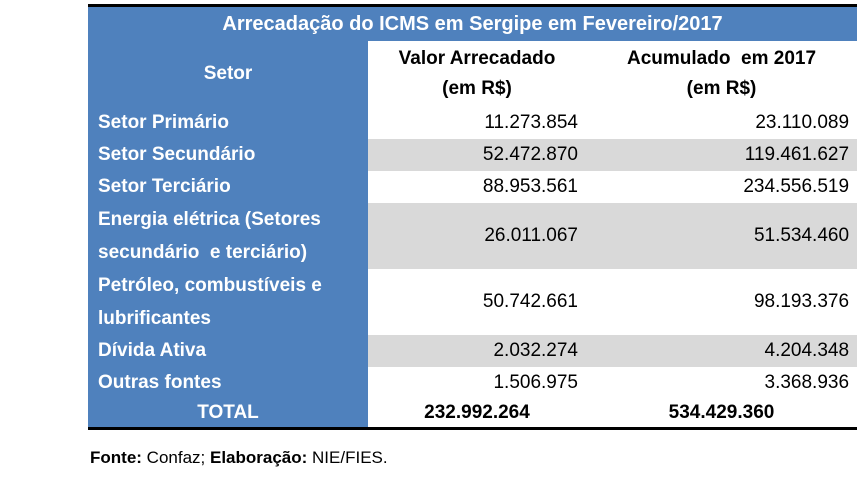  Describe the element at coordinates (721, 236) in the screenshot. I see `row-acumulado: 51.534.460` at that location.